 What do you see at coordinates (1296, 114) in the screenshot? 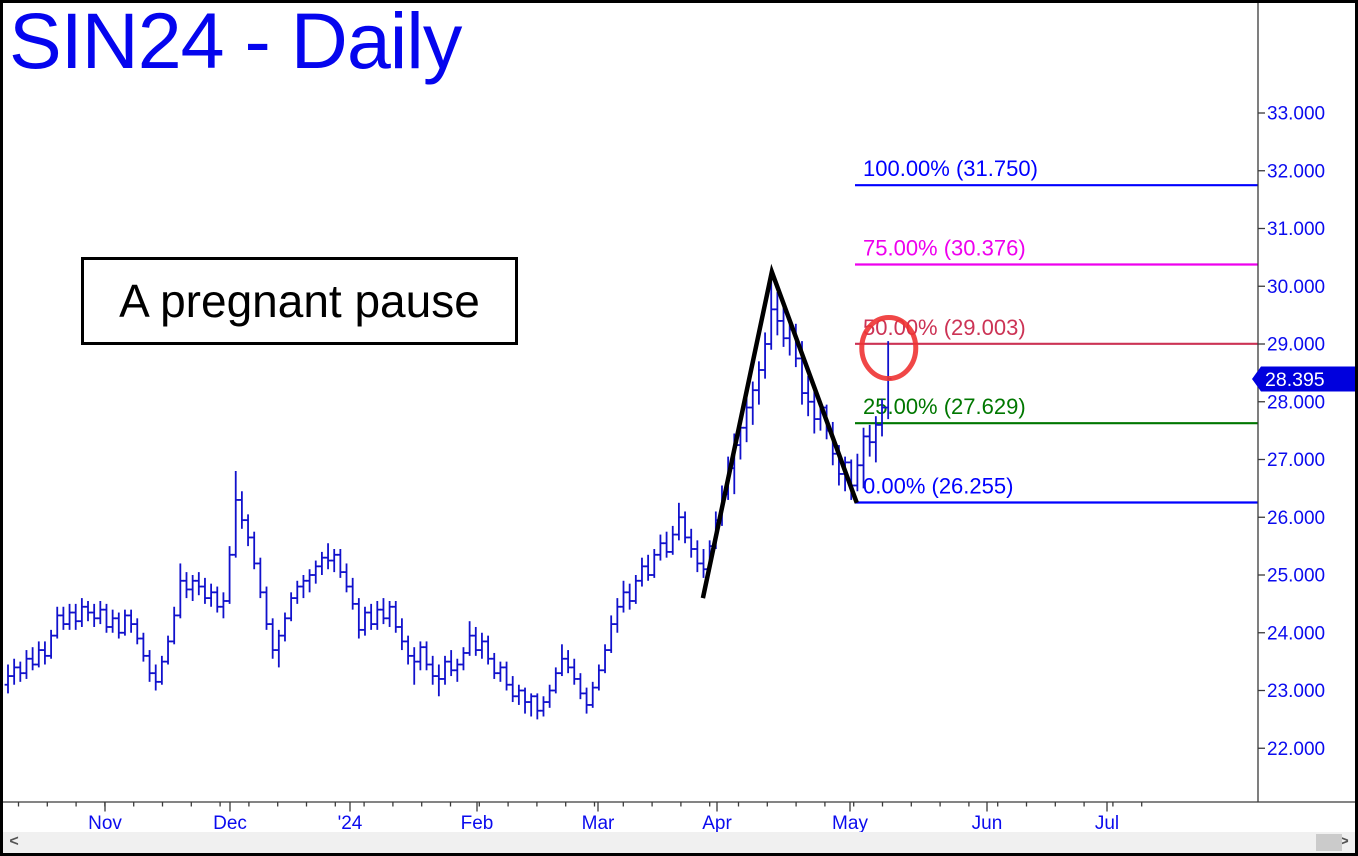
I see `price-tick-label: 33.000` at bounding box center [1296, 114].